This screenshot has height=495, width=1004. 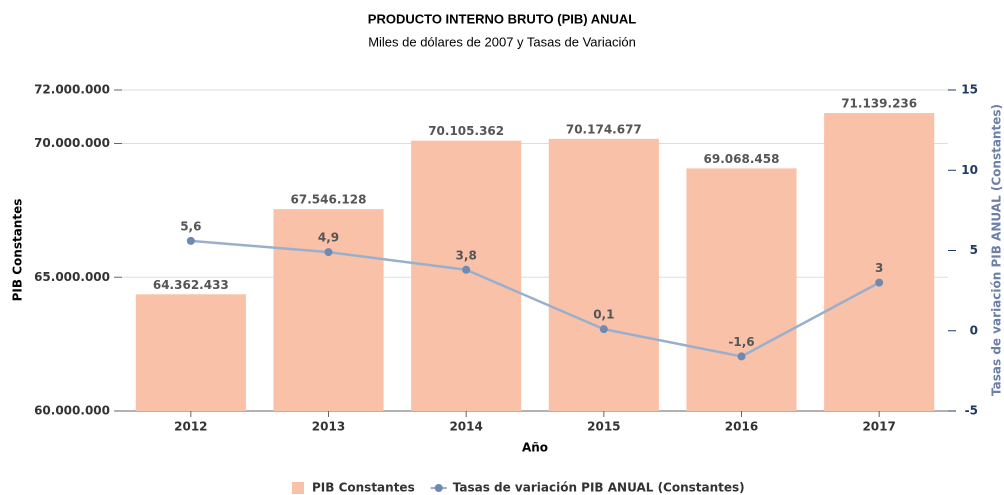 I want to click on x-tick-label: 2015, so click(x=603, y=427).